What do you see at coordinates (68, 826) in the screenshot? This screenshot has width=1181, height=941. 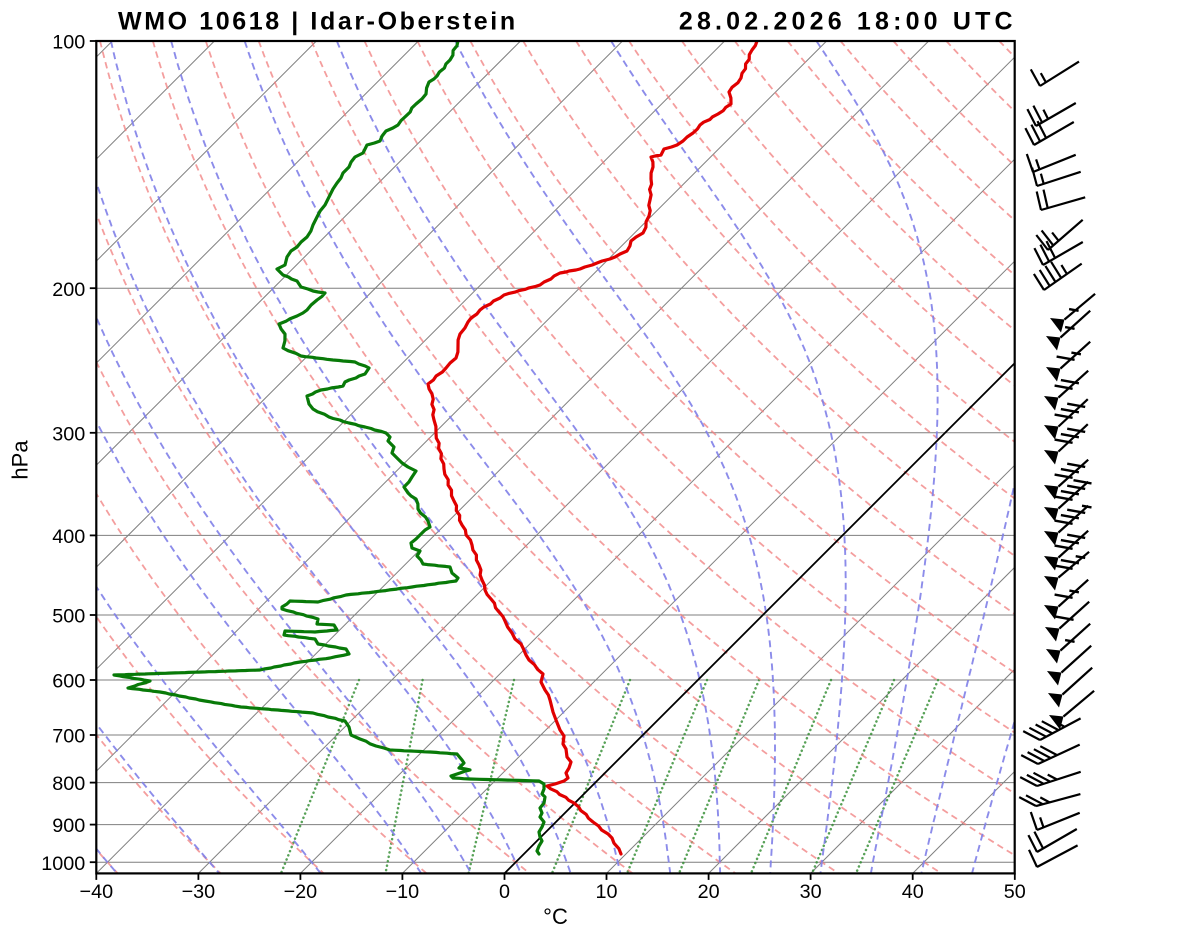 I see `svg-text: 900` at bounding box center [68, 826].